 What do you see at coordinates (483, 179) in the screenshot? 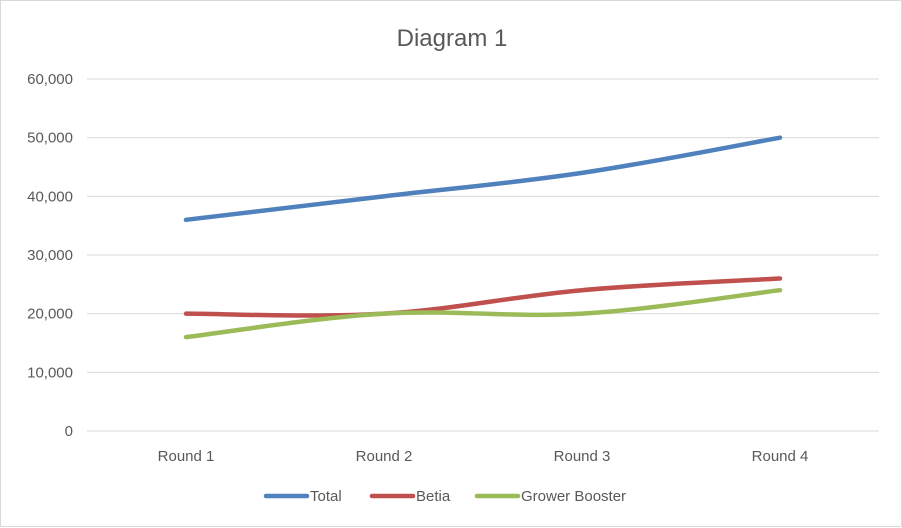
I see `series-line-total` at bounding box center [483, 179].